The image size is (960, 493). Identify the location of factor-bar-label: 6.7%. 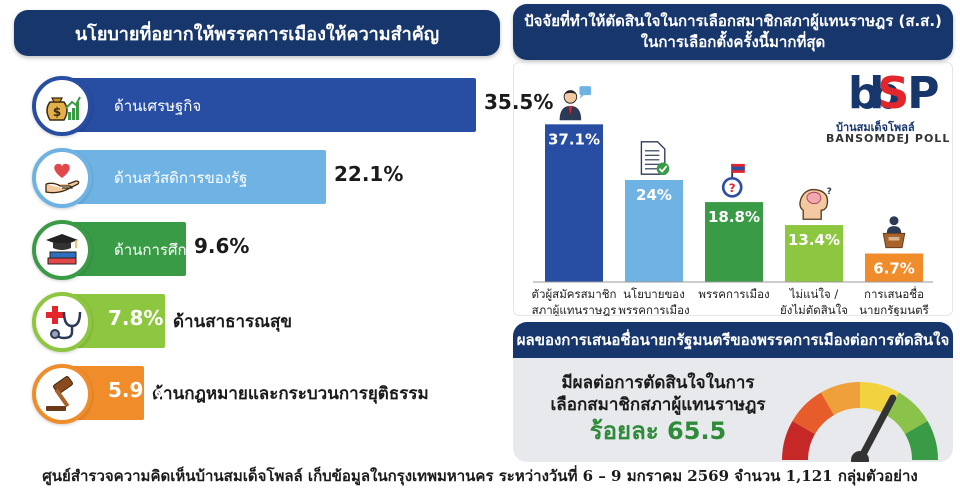
(894, 269).